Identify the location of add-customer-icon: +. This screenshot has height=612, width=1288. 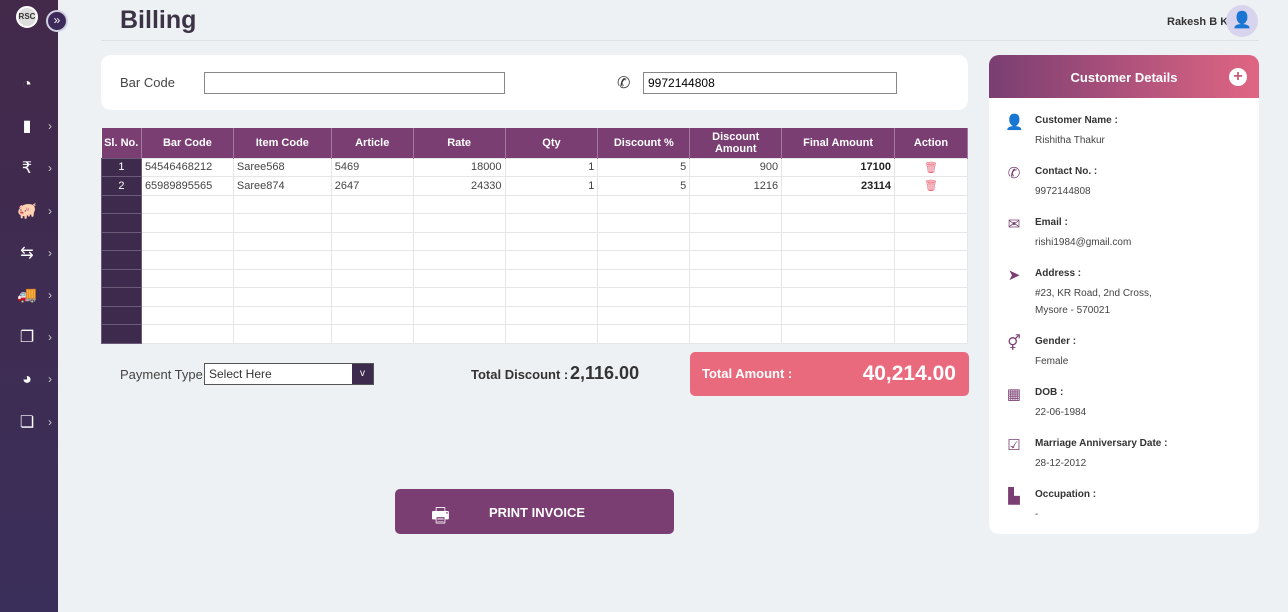
(1238, 77).